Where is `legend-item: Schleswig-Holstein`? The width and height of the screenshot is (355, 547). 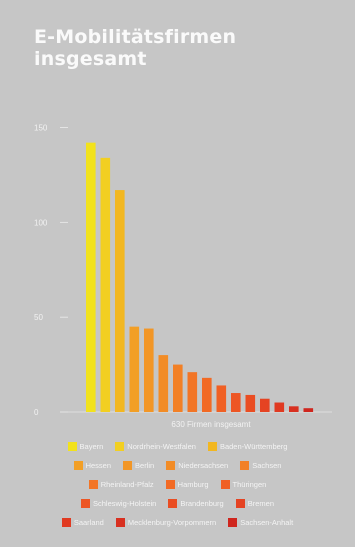
legend-item: Schleswig-Holstein is located at coordinates (118, 503).